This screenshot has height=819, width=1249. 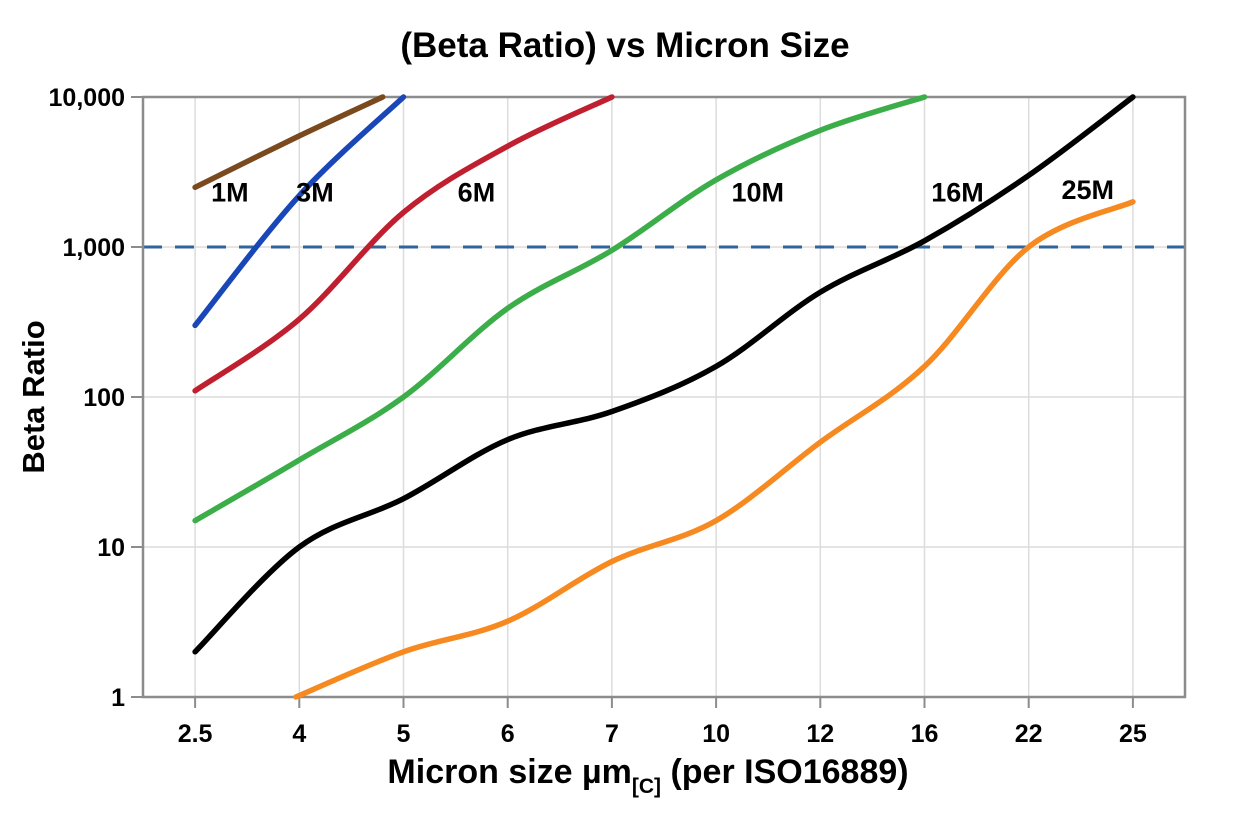 What do you see at coordinates (624, 45) in the screenshot?
I see `chart-title: (Beta Ratio) vs Micron Size` at bounding box center [624, 45].